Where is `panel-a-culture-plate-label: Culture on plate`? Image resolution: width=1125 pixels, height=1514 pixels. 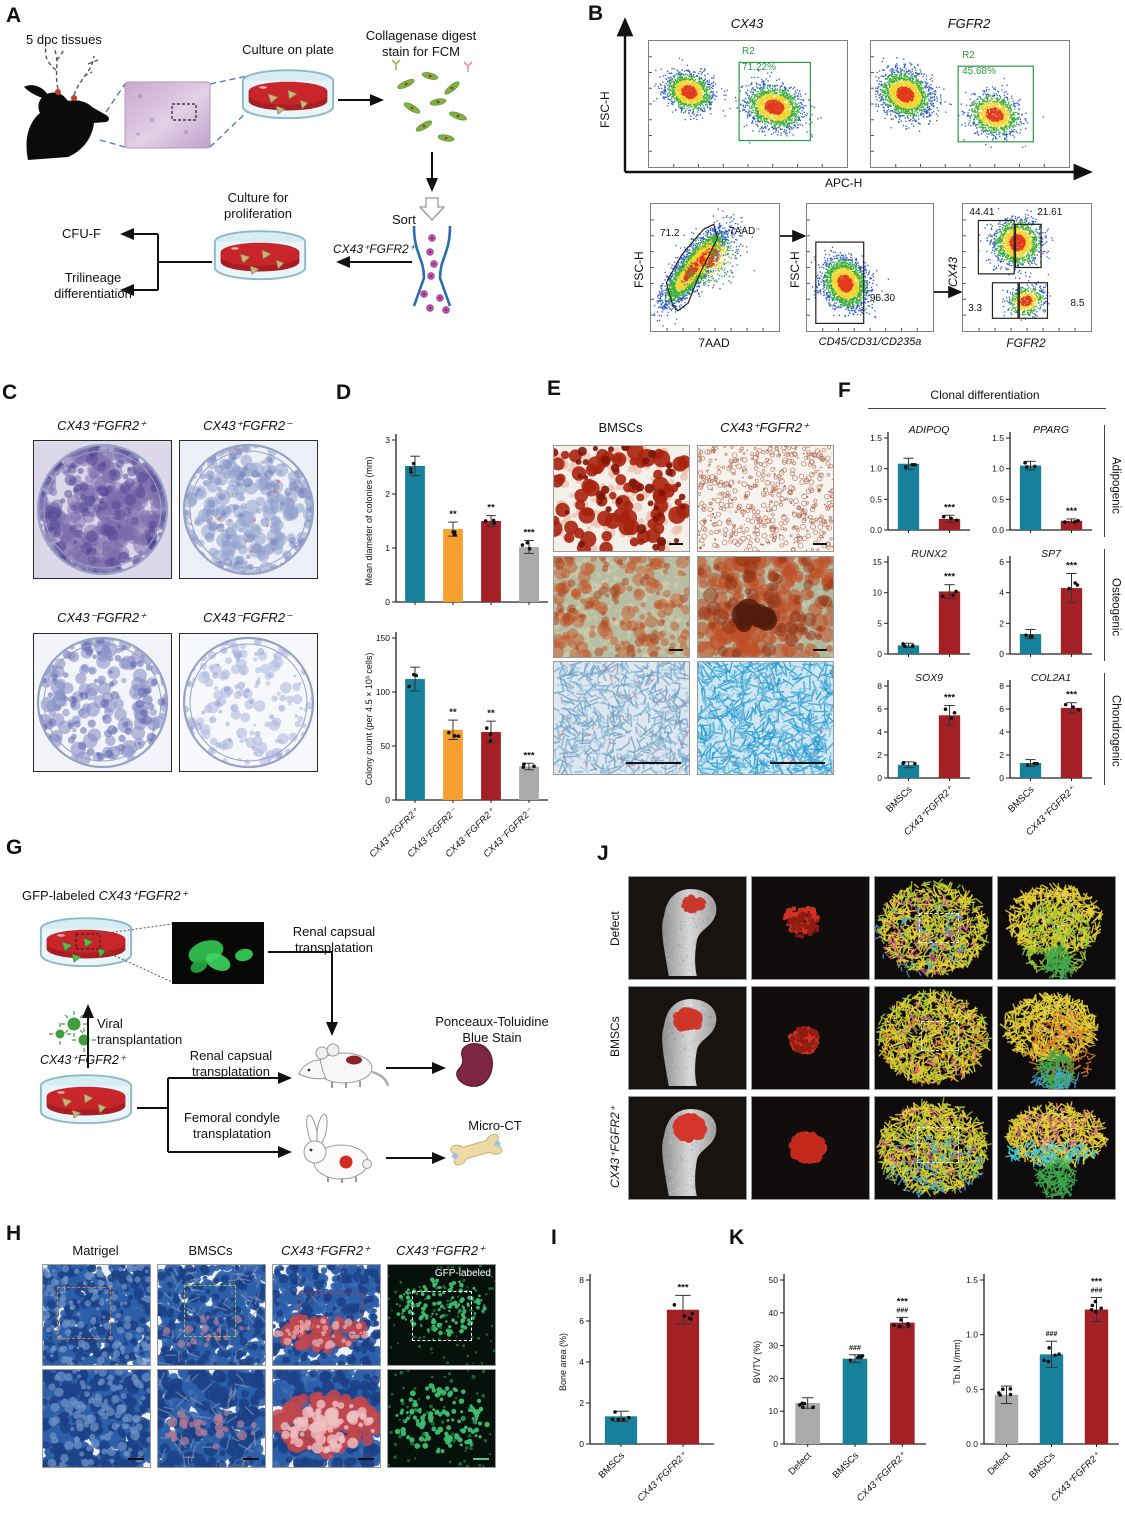
panel-a-culture-plate-label: Culture on plate is located at coordinates (288, 49).